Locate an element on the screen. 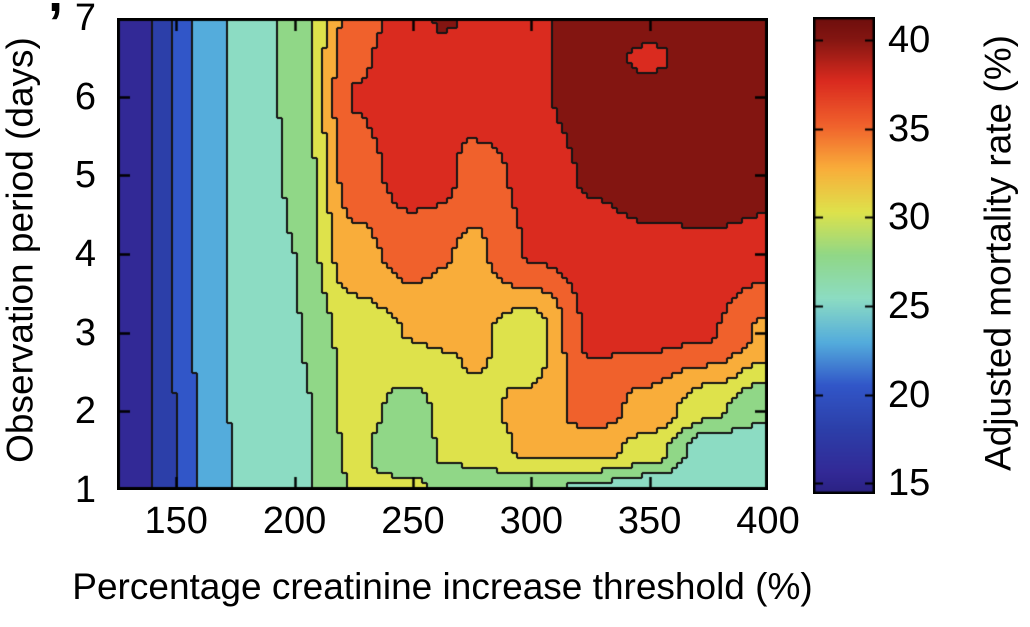 This screenshot has height=627, width=1030. colorbar-tick-label: 40 is located at coordinates (909, 40).